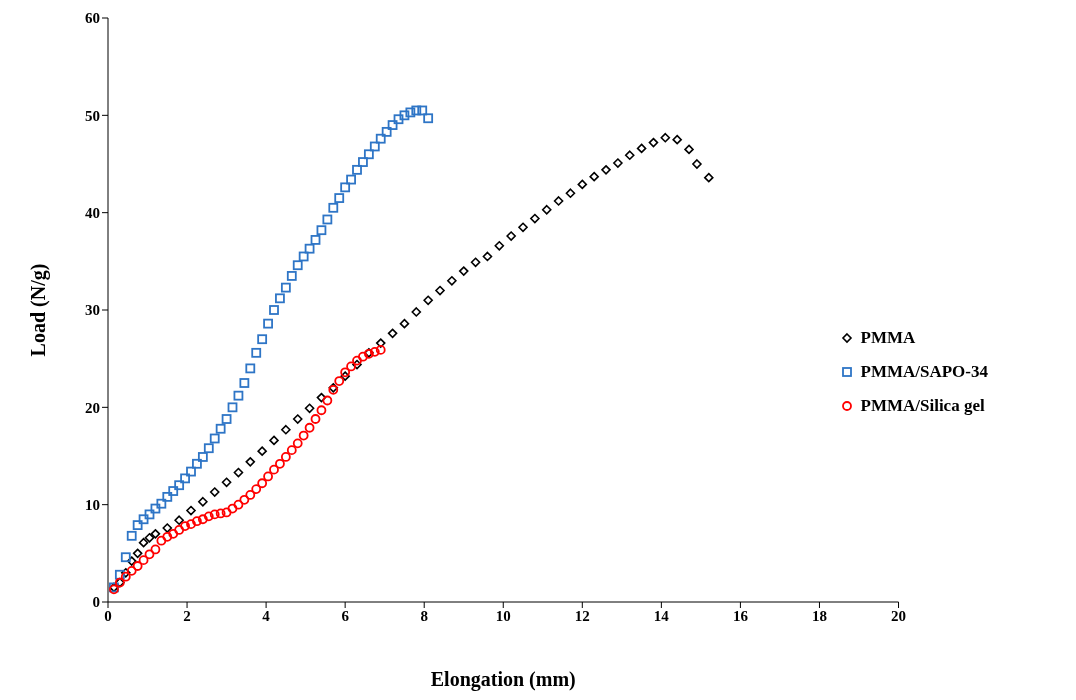 The width and height of the screenshot is (1076, 700). I want to click on legend-label: PMMA/Silica gel, so click(922, 406).